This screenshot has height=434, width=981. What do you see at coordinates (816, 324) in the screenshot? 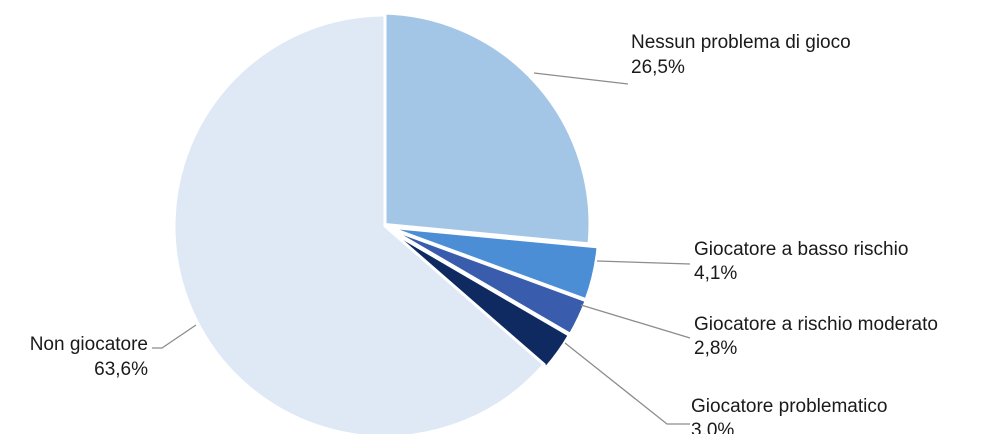
I see `label-rischio-moderato: Giocatore a rischio moderato` at bounding box center [816, 324].